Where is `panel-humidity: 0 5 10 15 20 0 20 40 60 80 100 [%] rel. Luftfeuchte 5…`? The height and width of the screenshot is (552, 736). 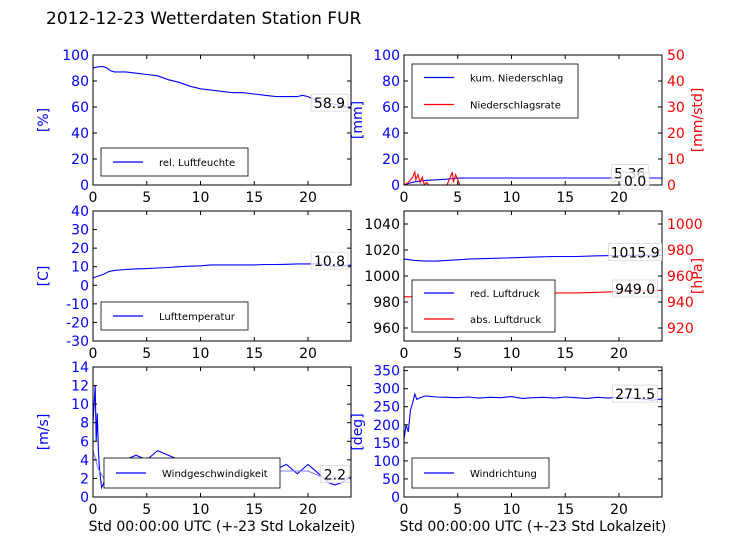
panel-humidity: 0 5 10 15 20 0 20 40 60 80 100 [%] rel. Luftfeuchte 5… is located at coordinates (194, 127).